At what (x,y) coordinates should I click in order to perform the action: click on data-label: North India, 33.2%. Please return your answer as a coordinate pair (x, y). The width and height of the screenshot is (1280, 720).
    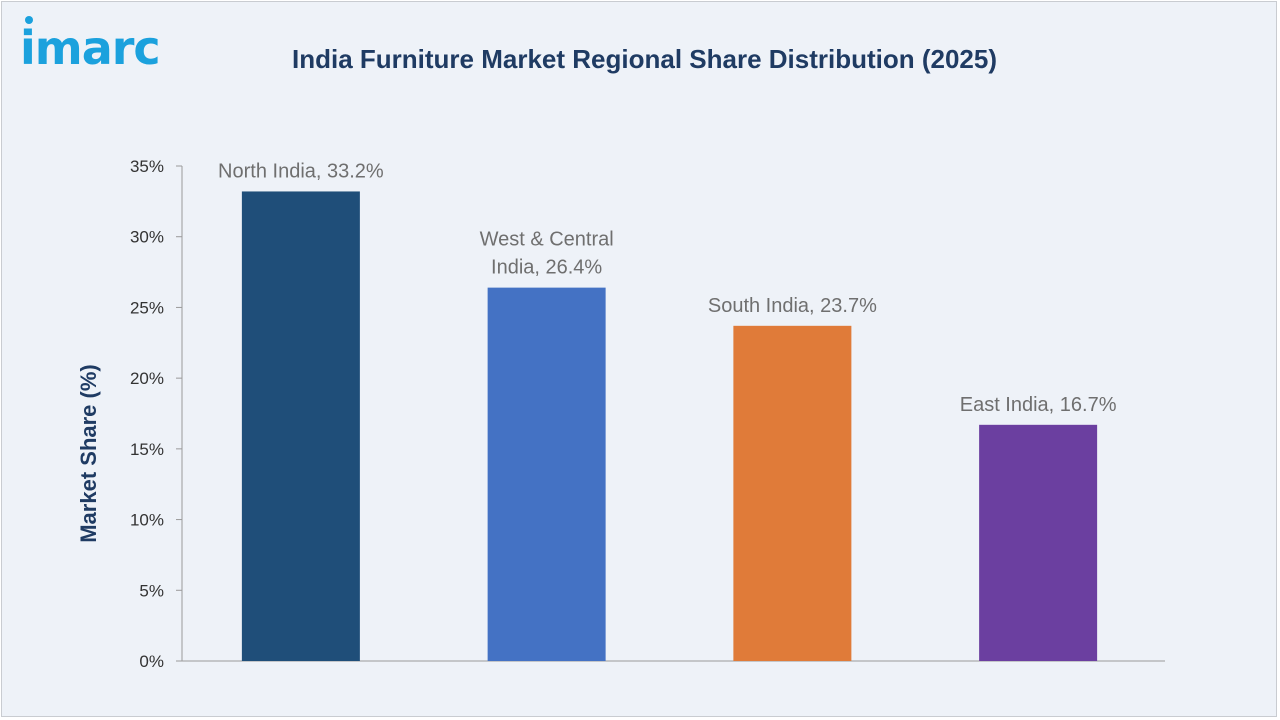
    Looking at the image, I should click on (301, 171).